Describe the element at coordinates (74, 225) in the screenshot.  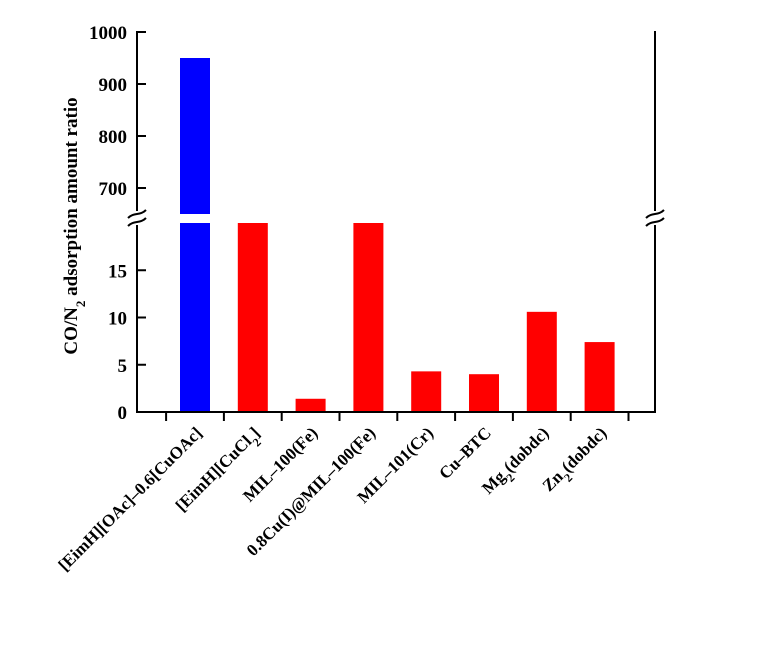
I see `y-axis-title: CO/N2 adsorption amount ratio` at that location.